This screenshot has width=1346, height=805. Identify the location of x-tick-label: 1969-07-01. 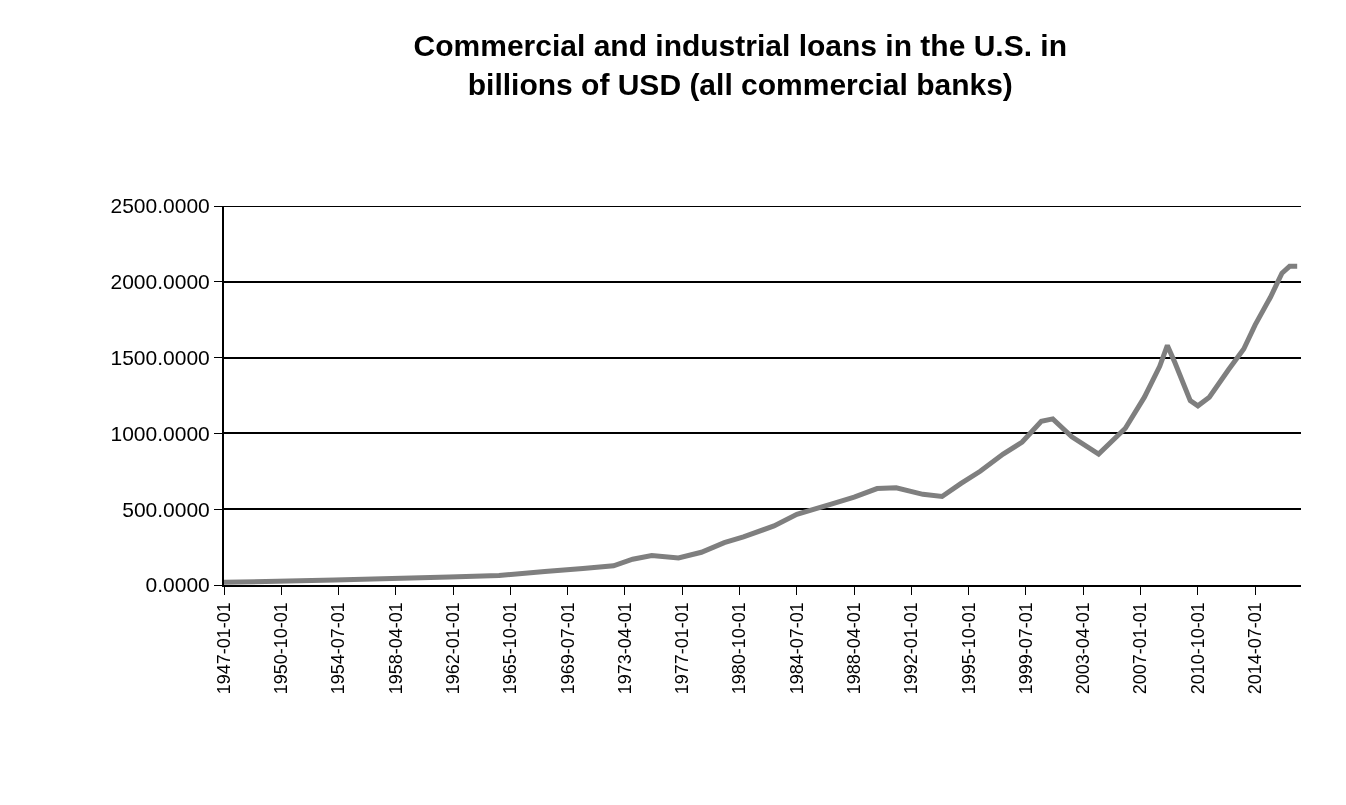
(567, 648).